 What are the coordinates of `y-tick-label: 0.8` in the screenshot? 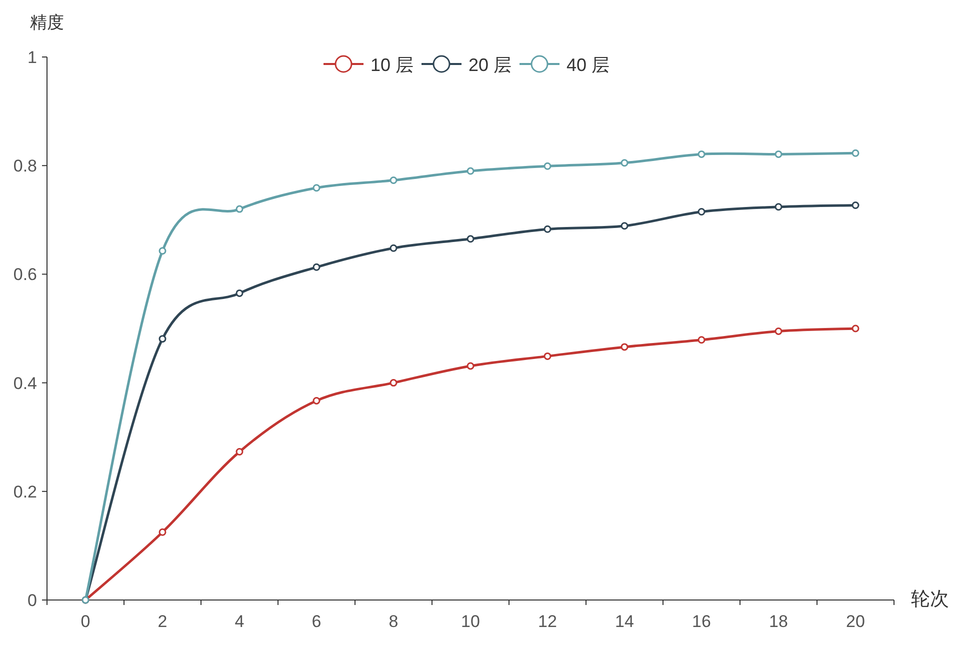 It's located at (25, 166).